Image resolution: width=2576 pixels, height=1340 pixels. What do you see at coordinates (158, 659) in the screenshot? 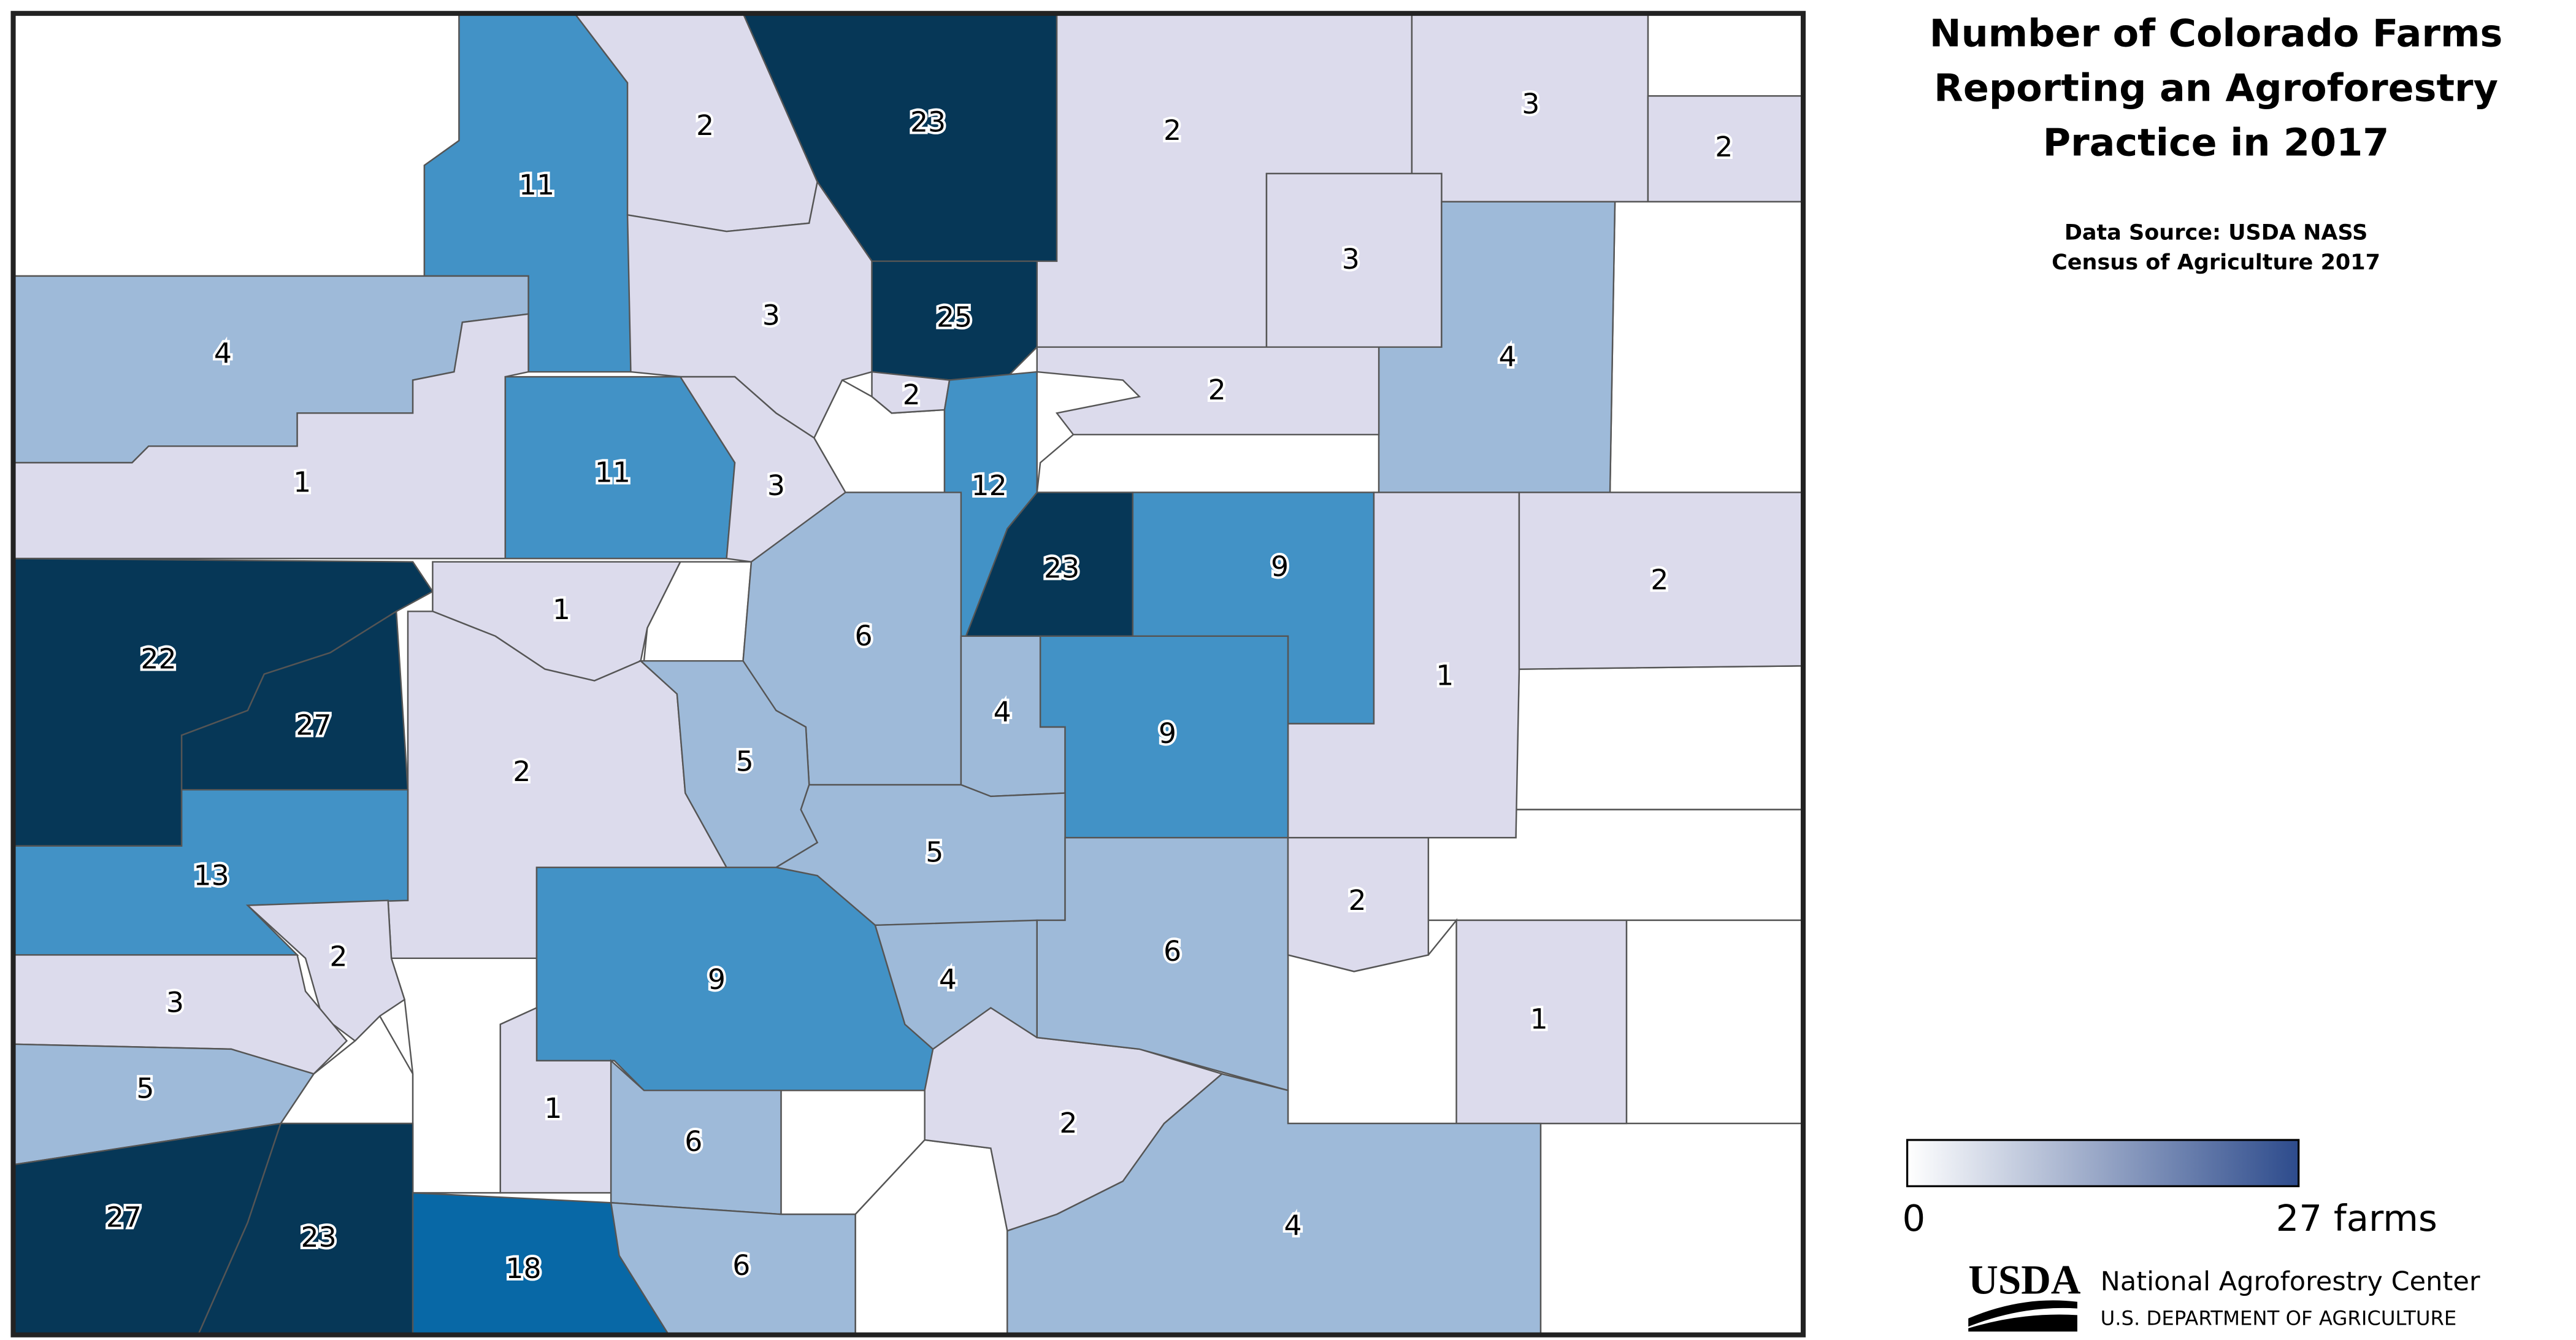
I see `county-value-label: 22` at bounding box center [158, 659].